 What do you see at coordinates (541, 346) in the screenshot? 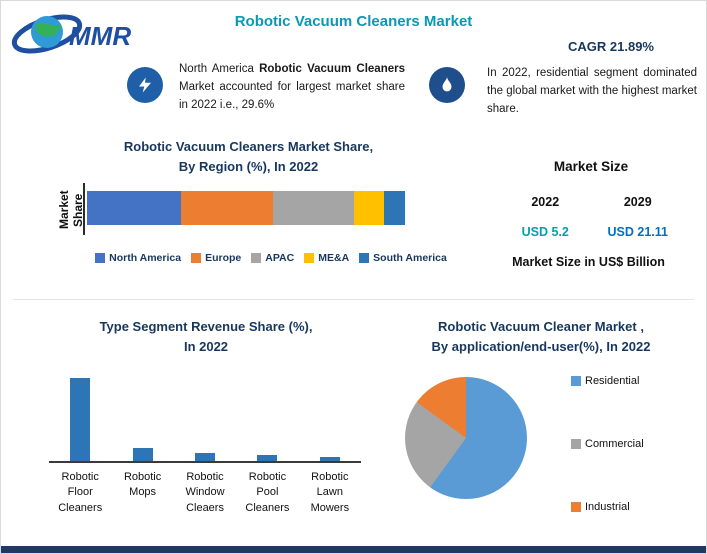
I see `application-chart-title-line2: By application/end-user(%), In 2022` at bounding box center [541, 346].